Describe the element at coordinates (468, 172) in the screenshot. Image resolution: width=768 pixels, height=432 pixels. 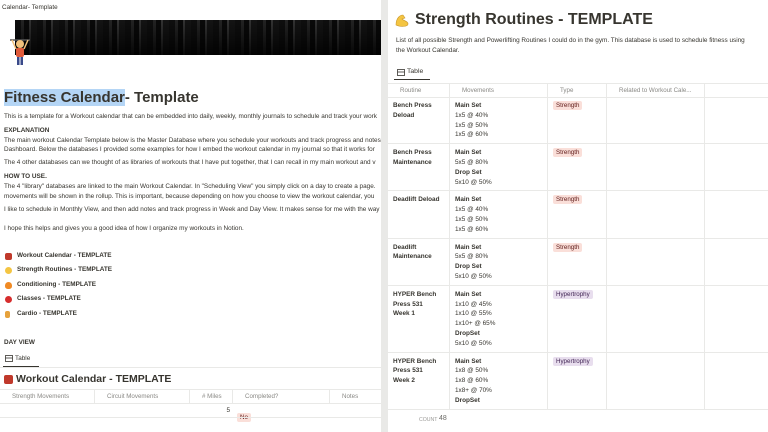
I see `movement-line: Drop Set` at that location.